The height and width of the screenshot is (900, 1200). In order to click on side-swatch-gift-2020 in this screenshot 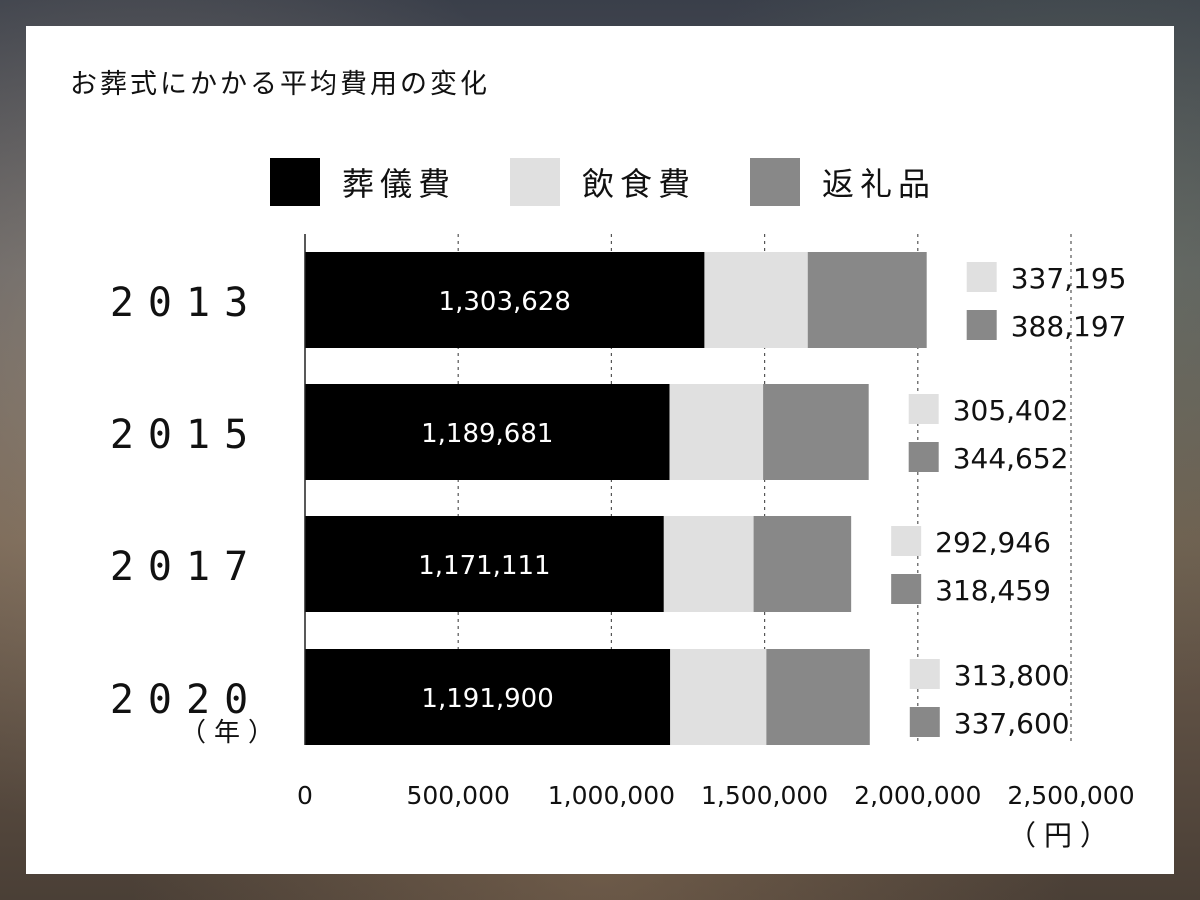, I will do `click(924, 722)`.